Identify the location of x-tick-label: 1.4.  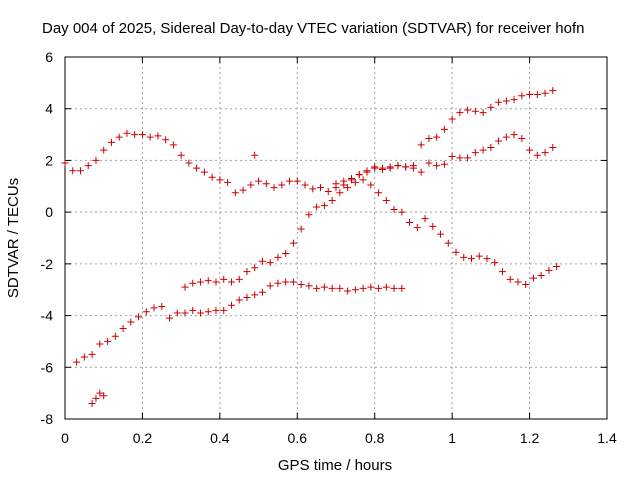
(607, 438).